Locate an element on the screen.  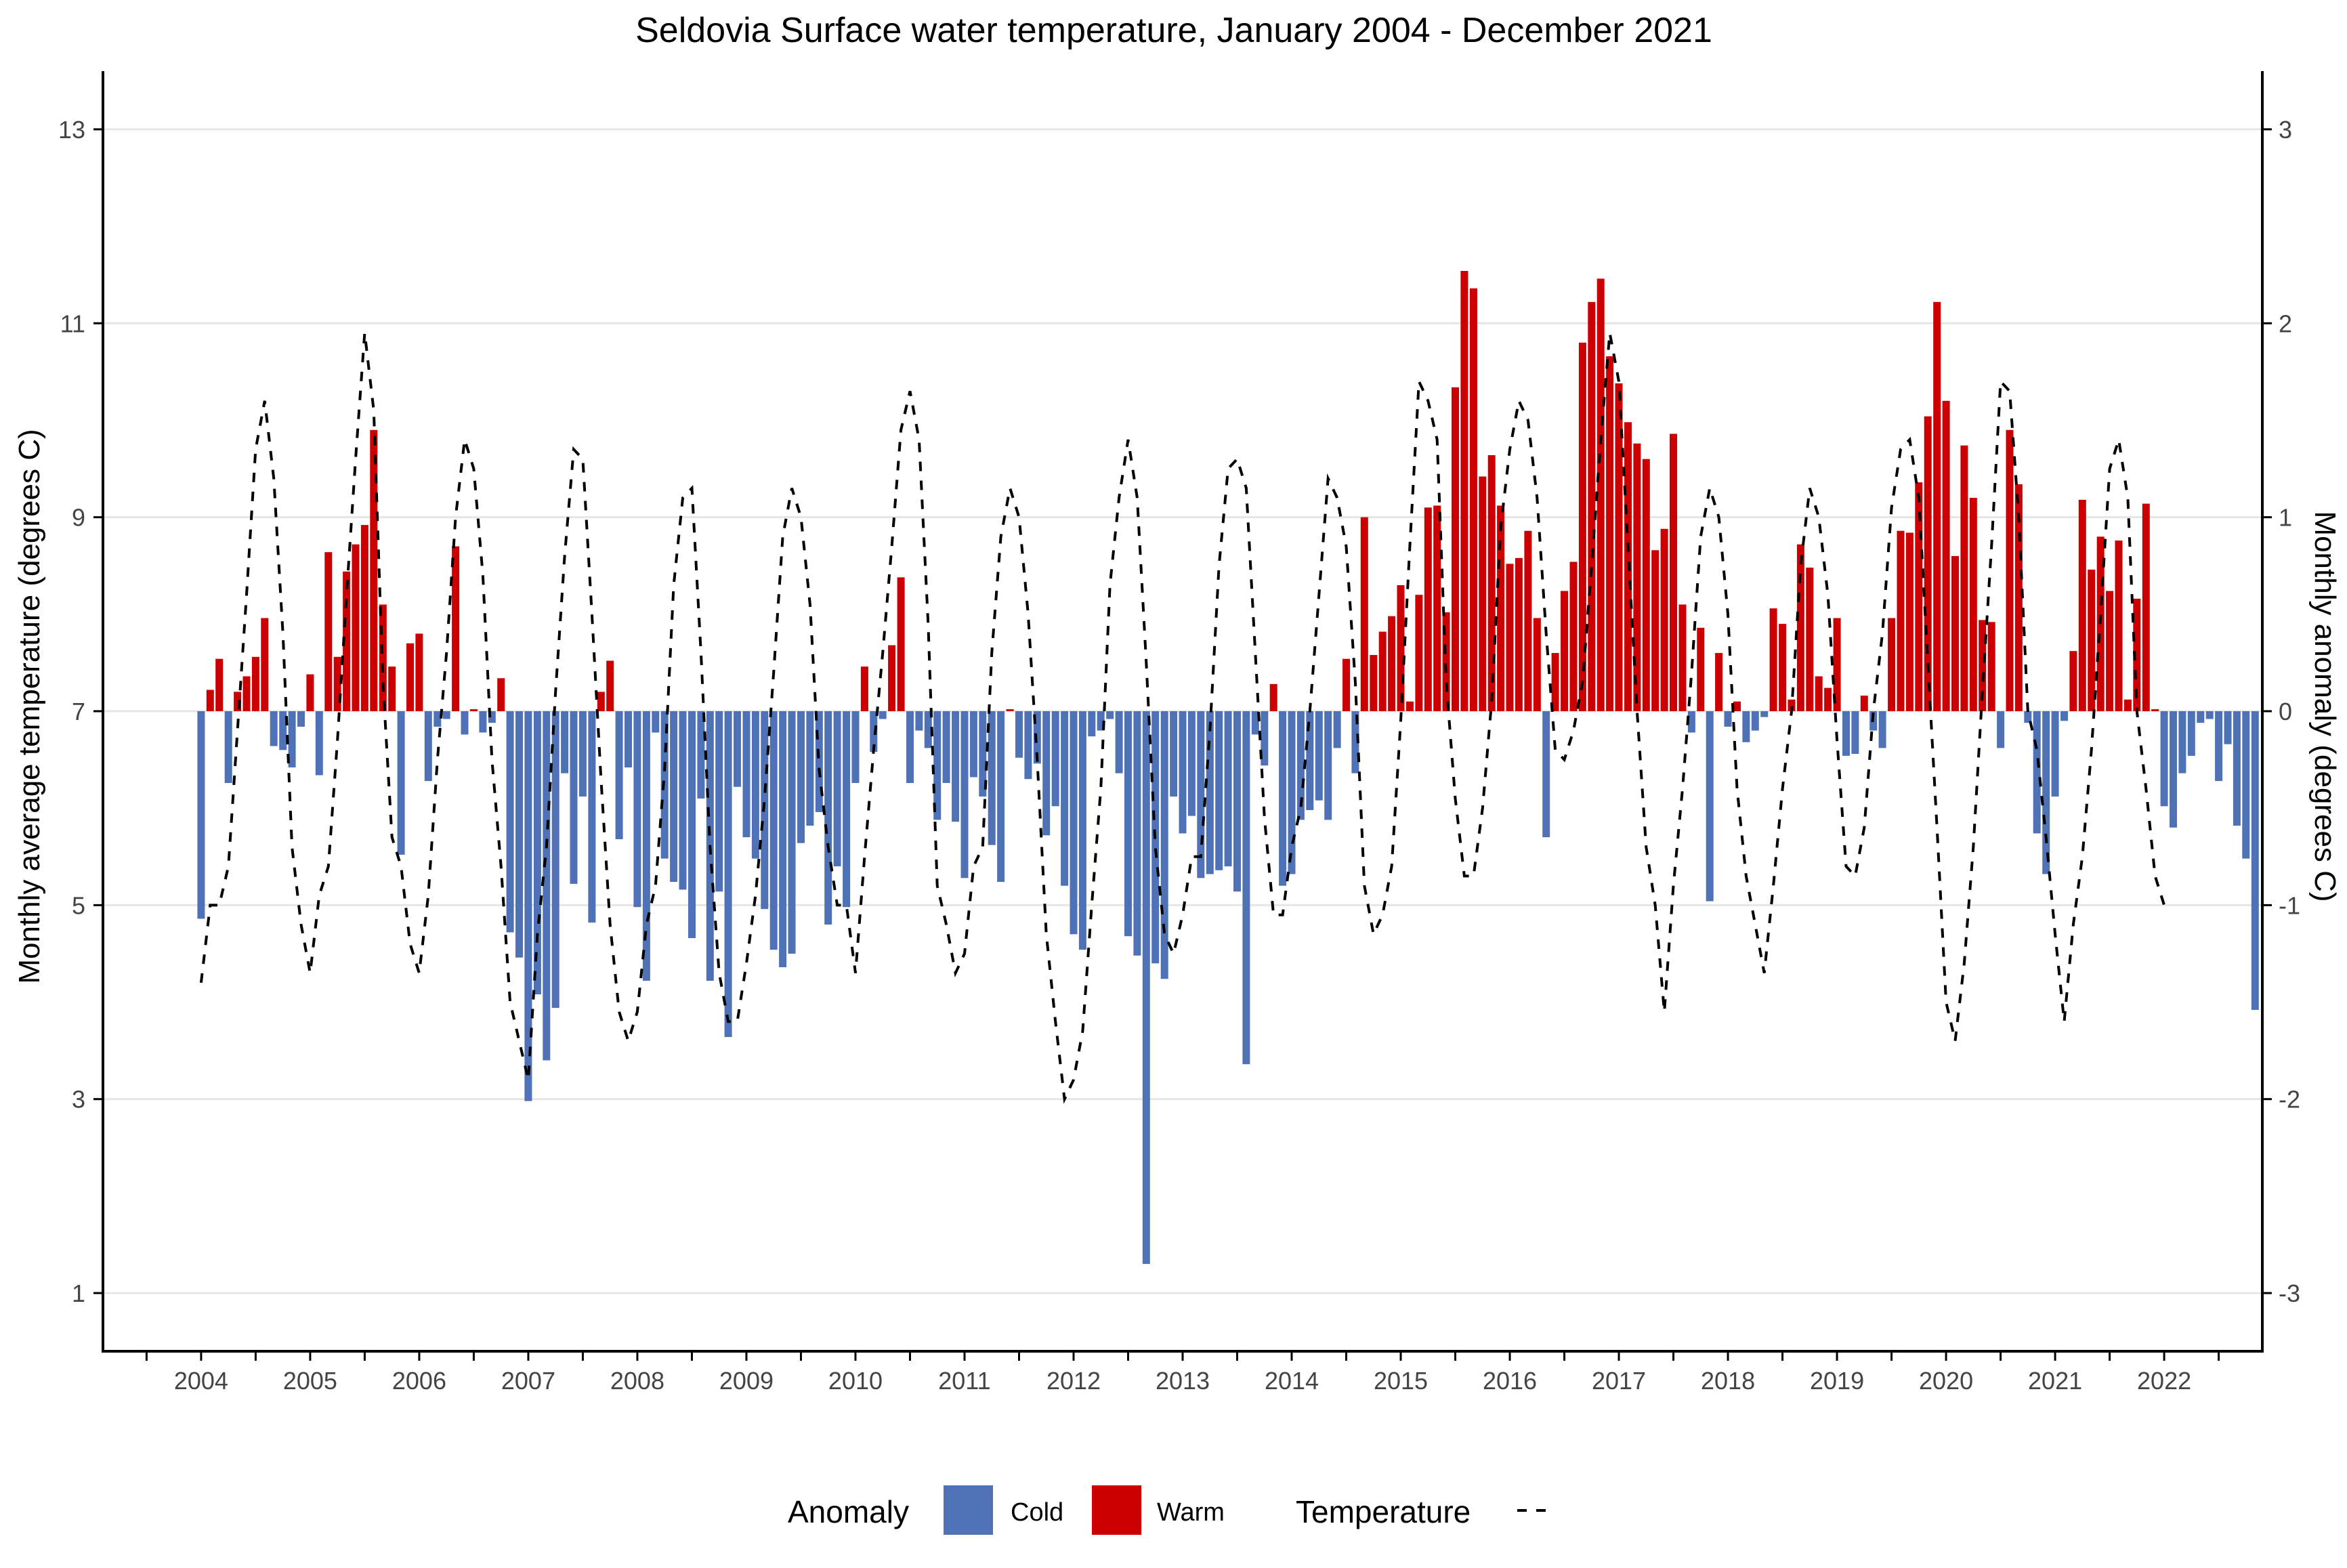
x-tick-label: 2008 is located at coordinates (637, 1381).